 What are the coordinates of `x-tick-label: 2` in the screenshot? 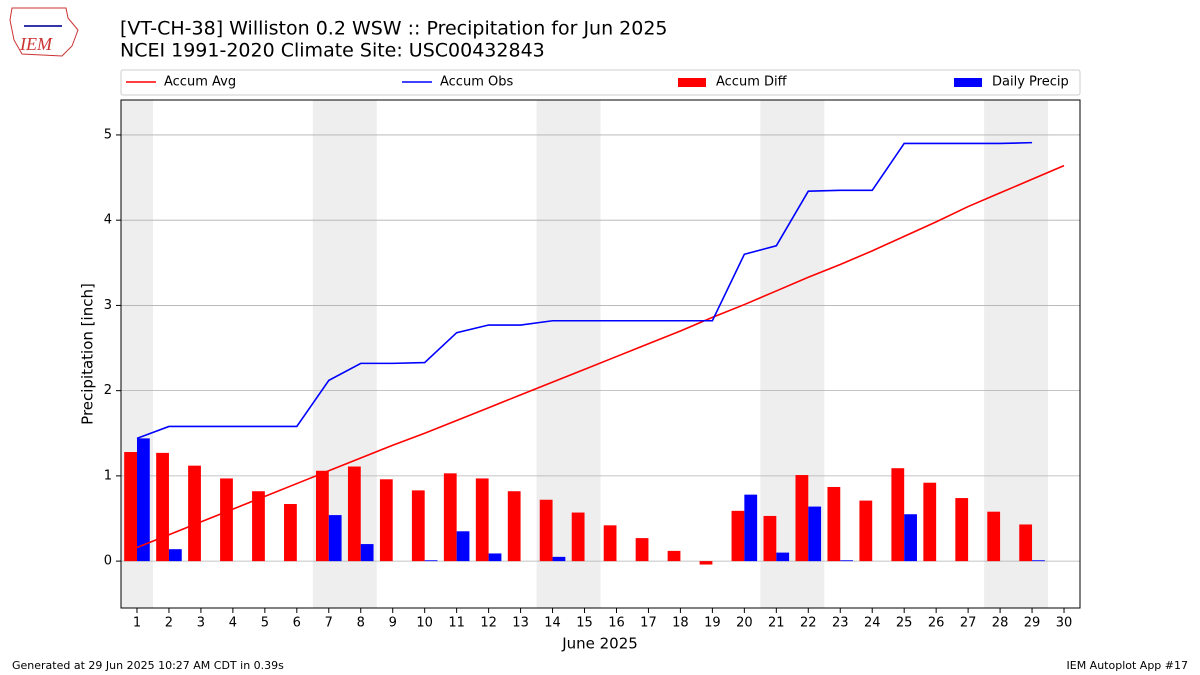 It's located at (169, 623).